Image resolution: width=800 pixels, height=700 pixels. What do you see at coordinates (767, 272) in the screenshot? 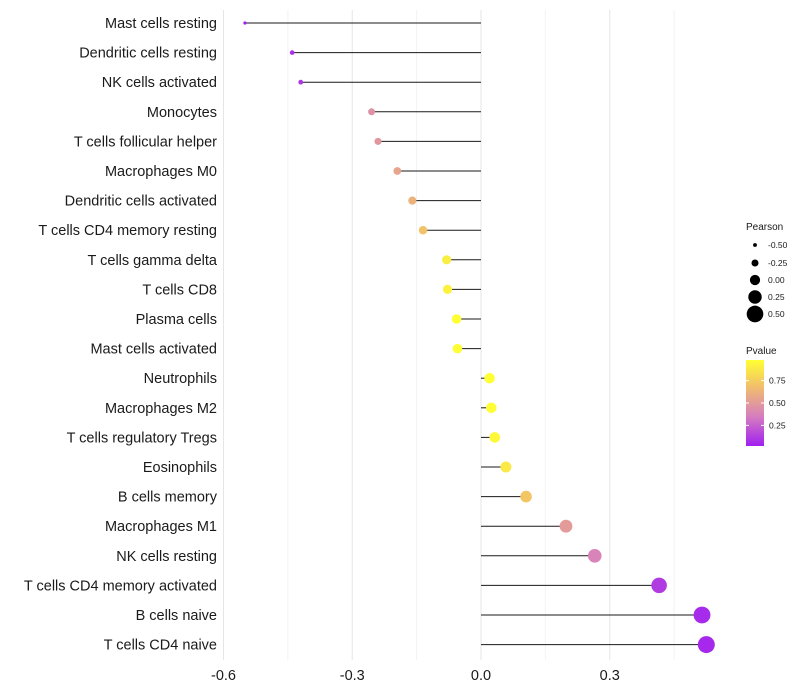
I see `pearson-legend: Pearson -0.50 -0.25 0.00 0.25 0.50` at bounding box center [767, 272].